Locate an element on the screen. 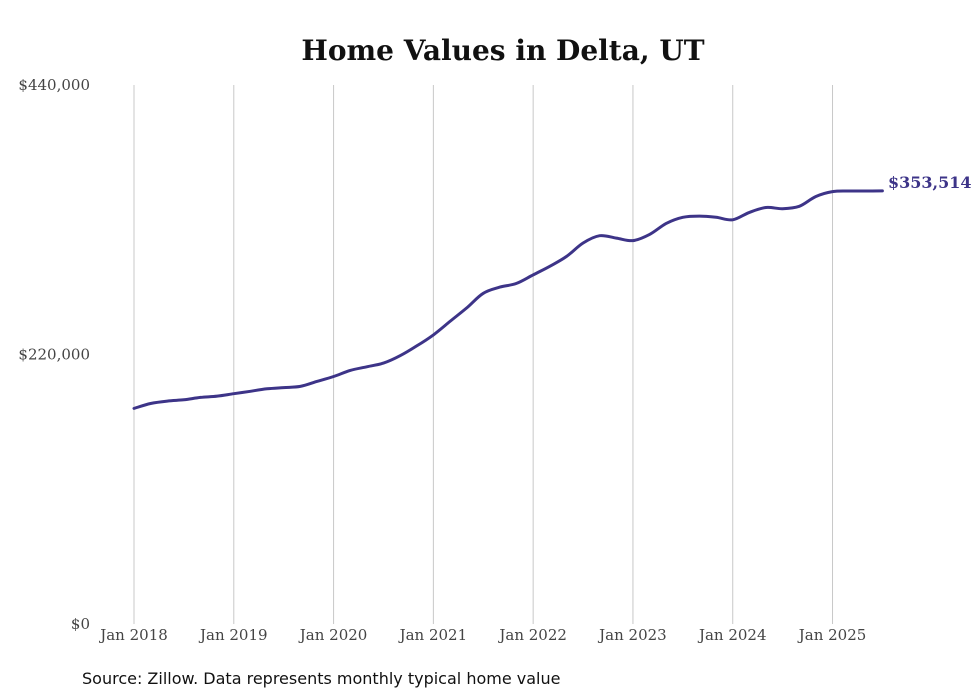 Image resolution: width=980 pixels, height=699 pixels. x-tick-label: Jan 2018 is located at coordinates (133, 635).